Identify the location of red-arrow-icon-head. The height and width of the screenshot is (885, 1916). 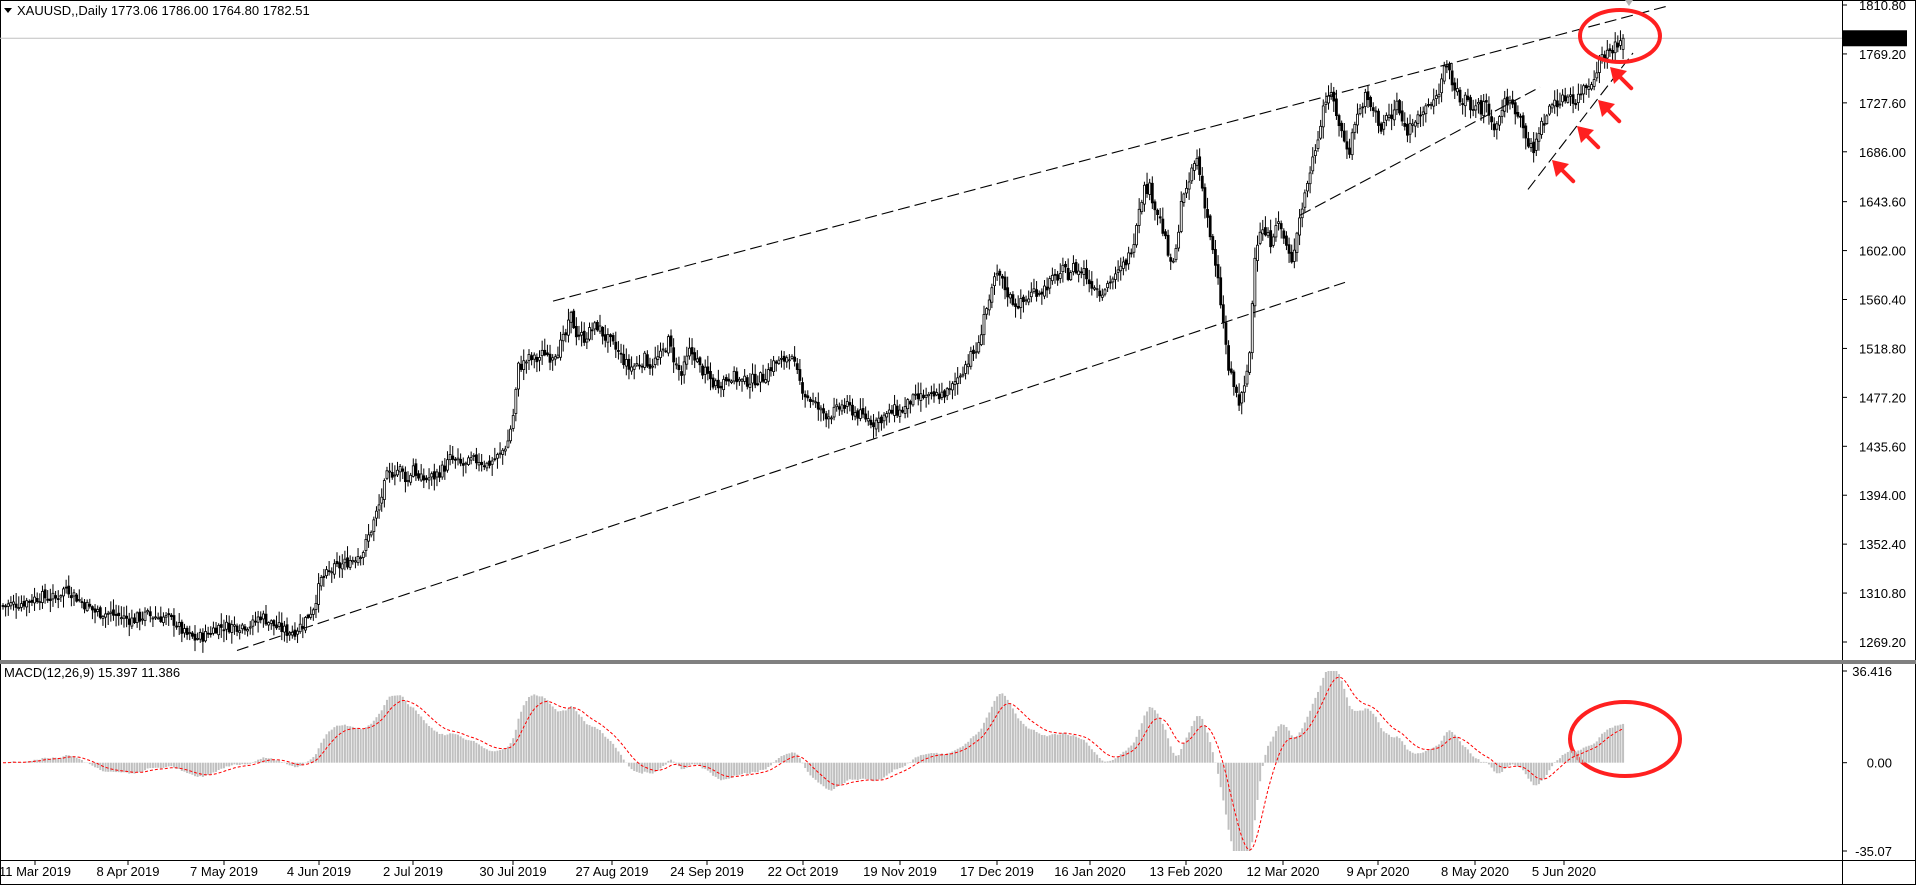
(1560, 168).